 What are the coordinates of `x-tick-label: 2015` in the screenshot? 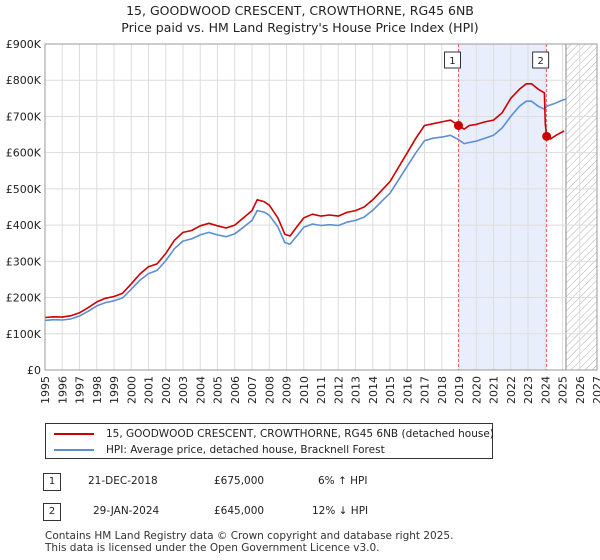 It's located at (390, 390).